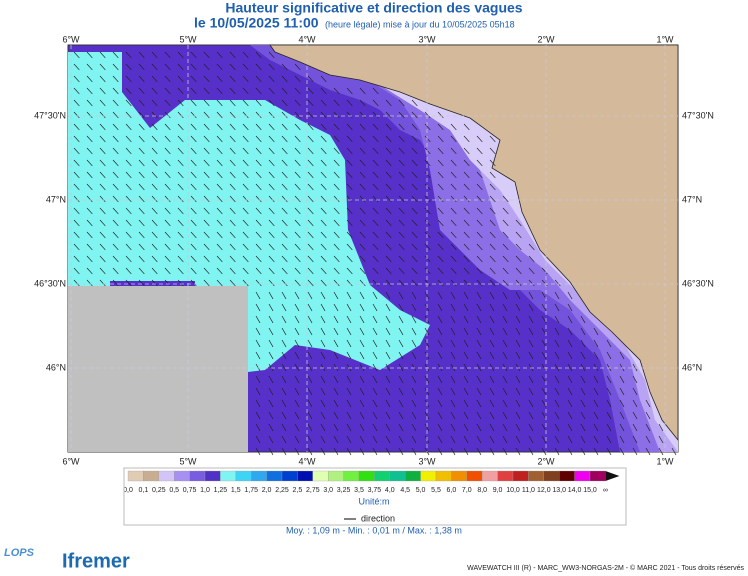 Image resolution: width=748 pixels, height=576 pixels. Describe the element at coordinates (528, 490) in the screenshot. I see `legend-label: 11,0` at that location.